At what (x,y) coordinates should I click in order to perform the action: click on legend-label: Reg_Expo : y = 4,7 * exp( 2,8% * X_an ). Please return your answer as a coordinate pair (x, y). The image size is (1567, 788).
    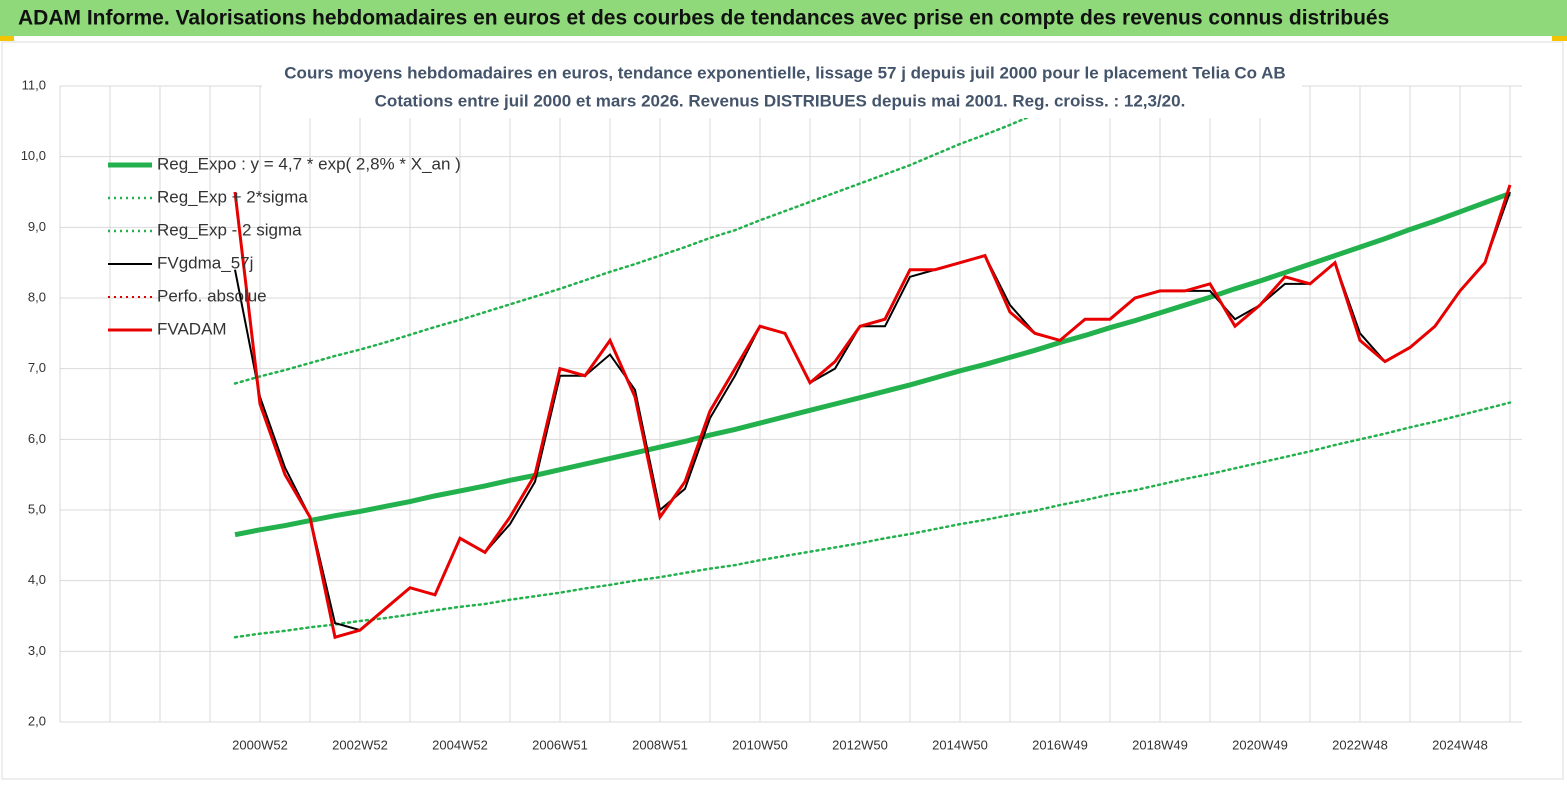
    Looking at the image, I should click on (309, 163).